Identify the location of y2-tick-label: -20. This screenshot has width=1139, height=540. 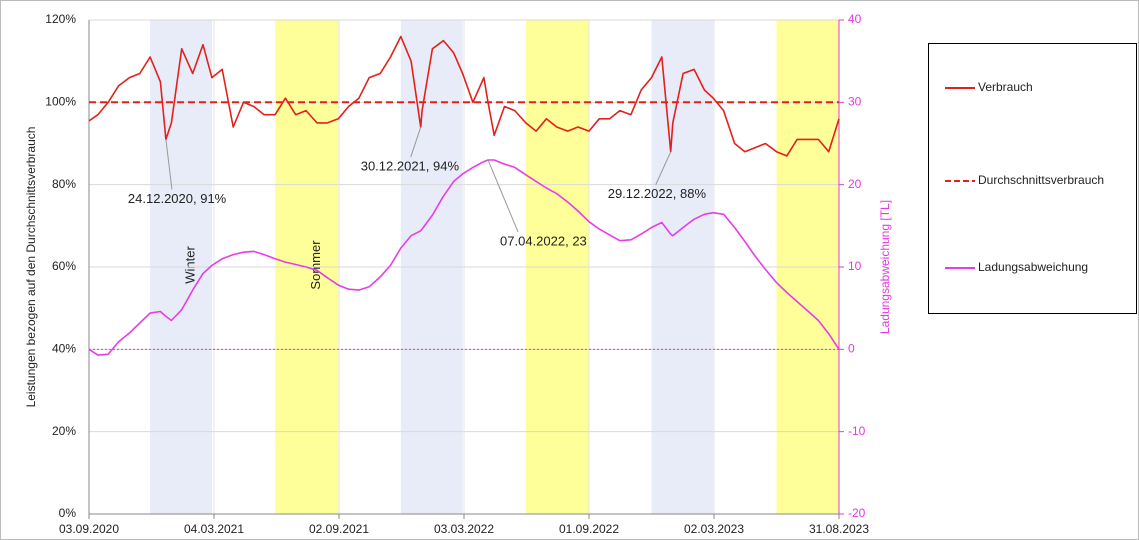
(857, 513).